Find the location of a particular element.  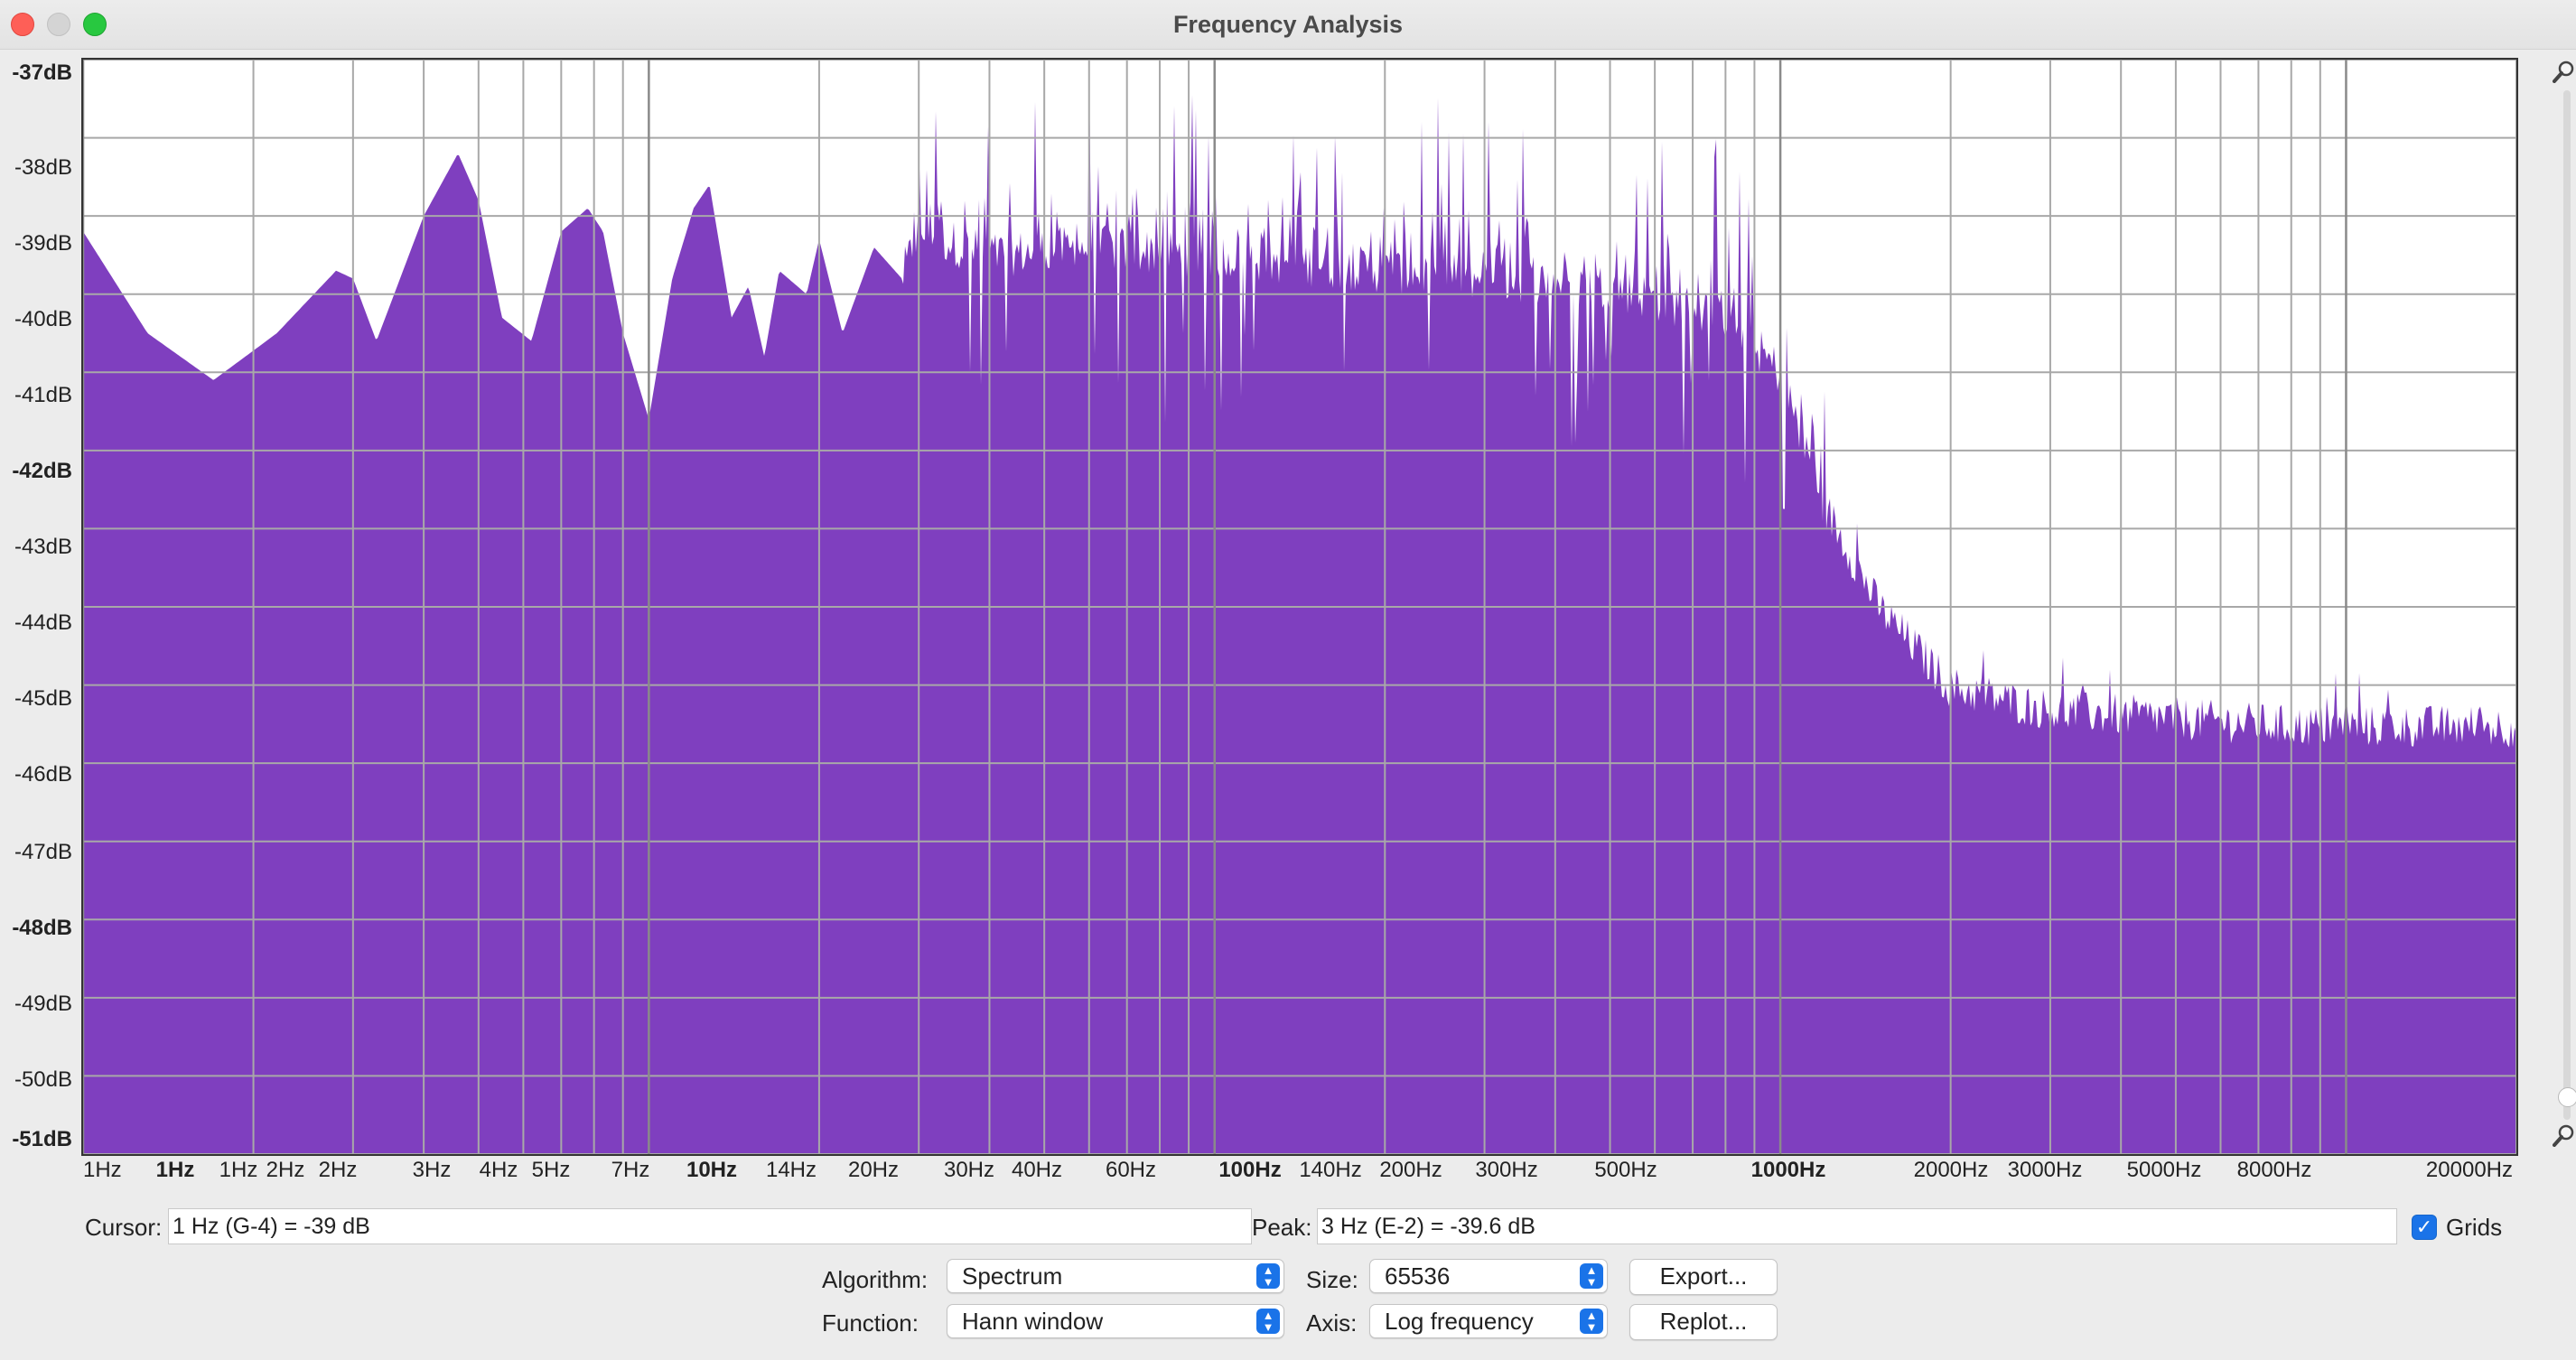

x-tick-label: 4Hz is located at coordinates (499, 1170).